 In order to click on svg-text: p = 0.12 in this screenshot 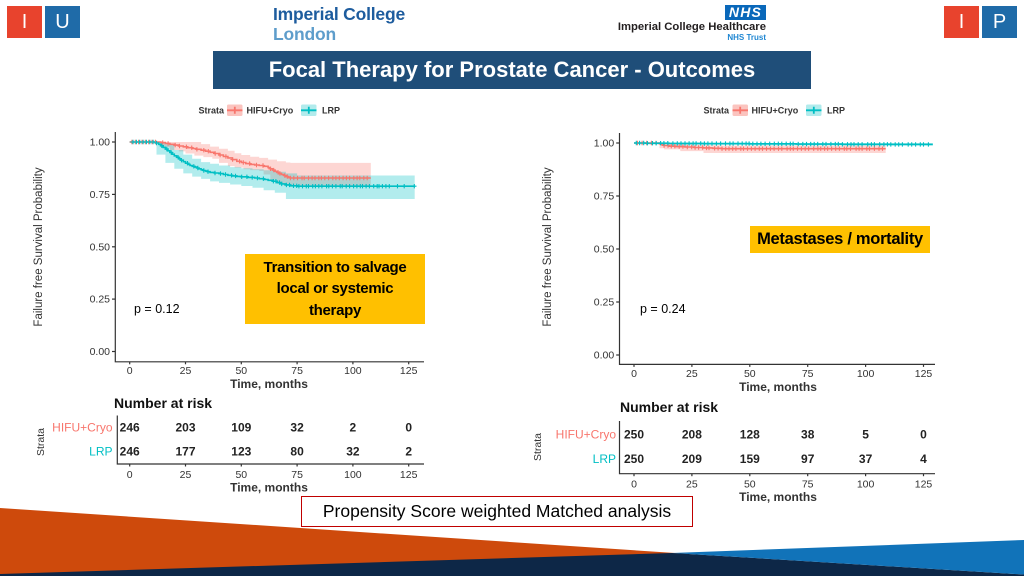, I will do `click(157, 309)`.